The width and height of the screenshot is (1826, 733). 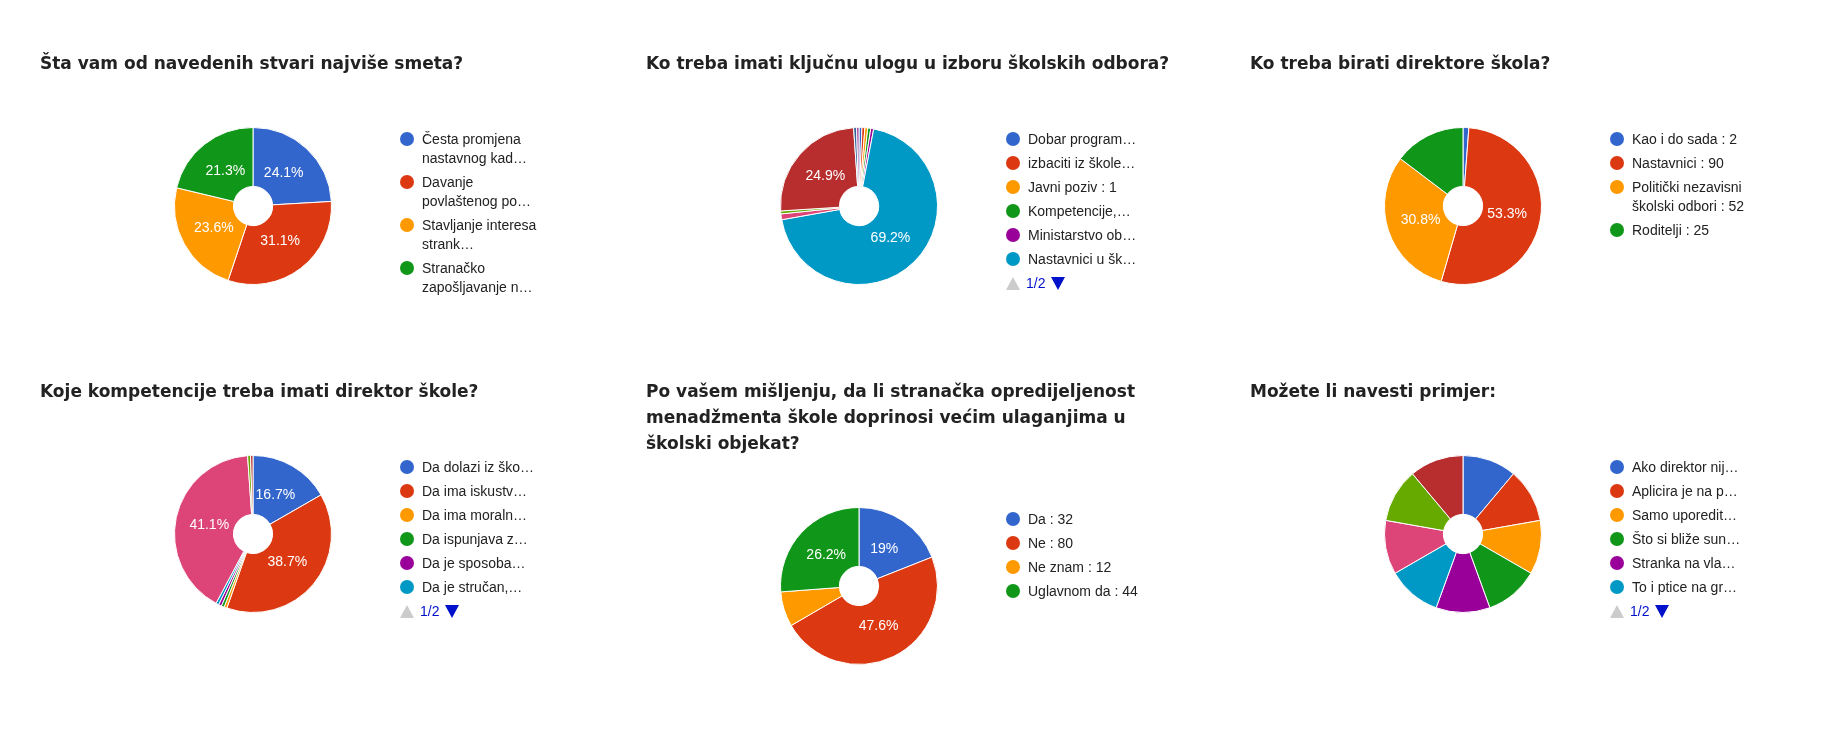 I want to click on chart-title: Ko treba birati direktore škola?, so click(x=1401, y=63).